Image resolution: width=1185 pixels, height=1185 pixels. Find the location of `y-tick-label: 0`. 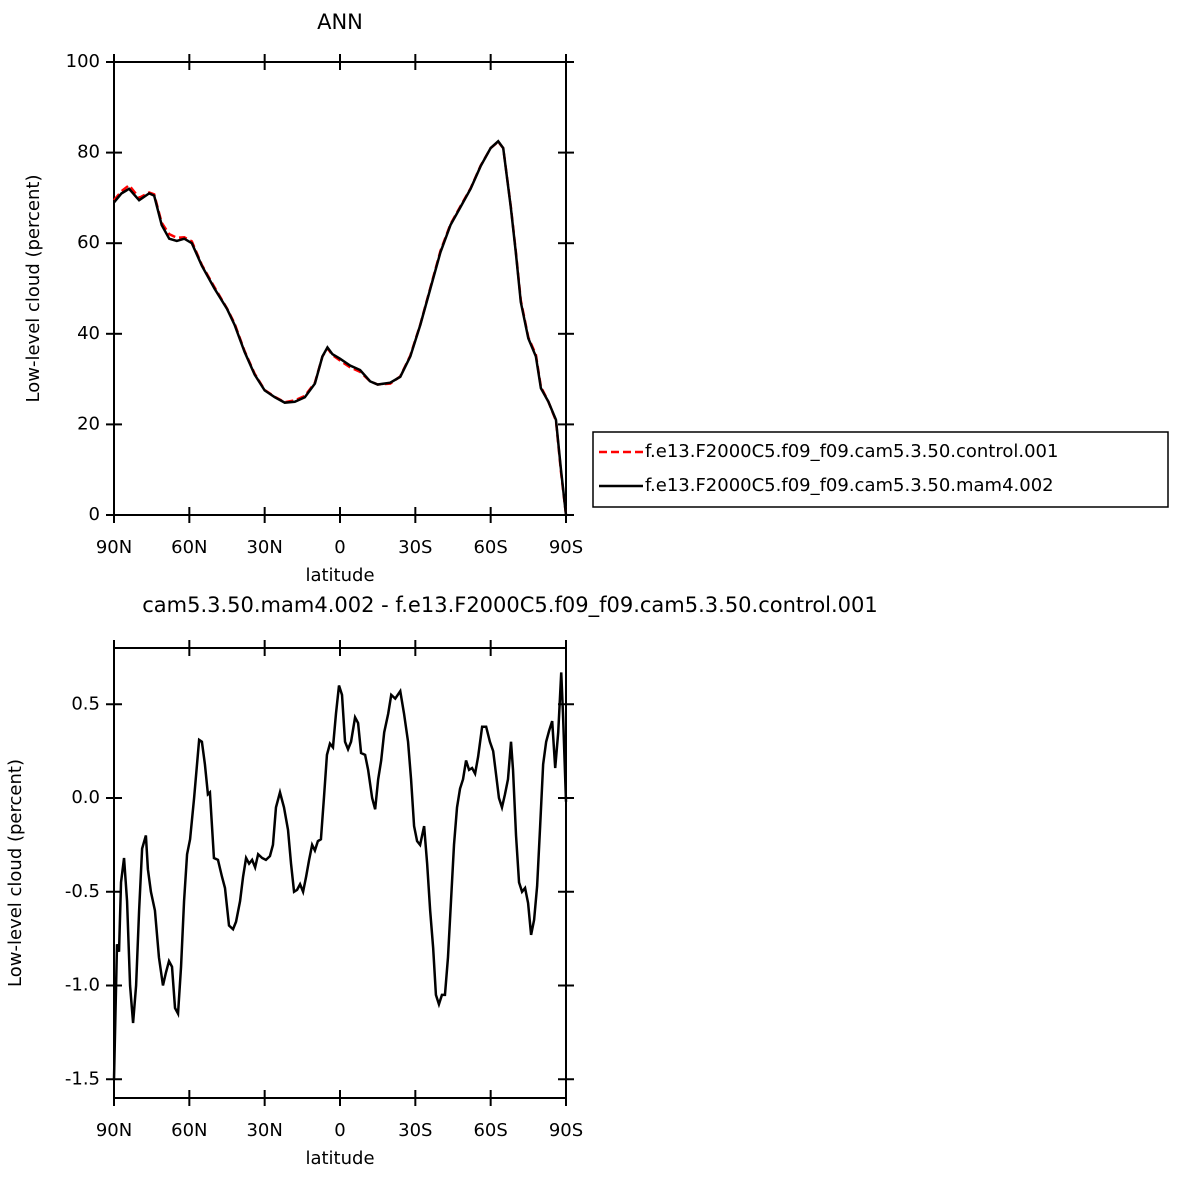

y-tick-label: 0 is located at coordinates (94, 514).